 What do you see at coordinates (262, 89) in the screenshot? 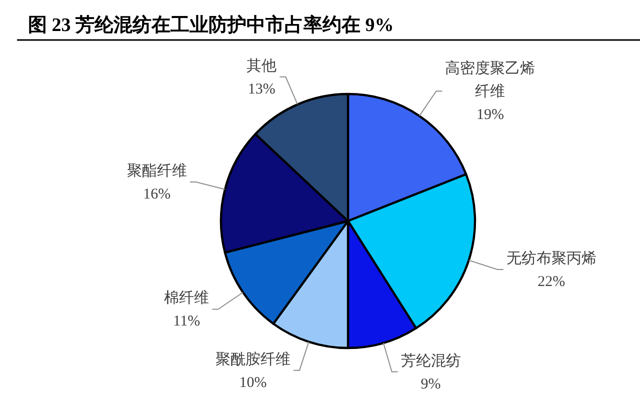
I see `data-label: 13%` at bounding box center [262, 89].